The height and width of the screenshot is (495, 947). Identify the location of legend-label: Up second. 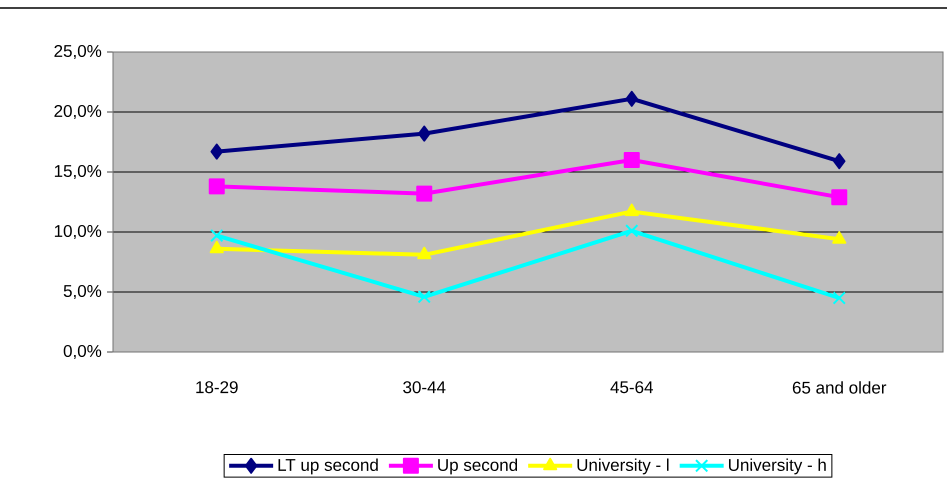
(478, 466).